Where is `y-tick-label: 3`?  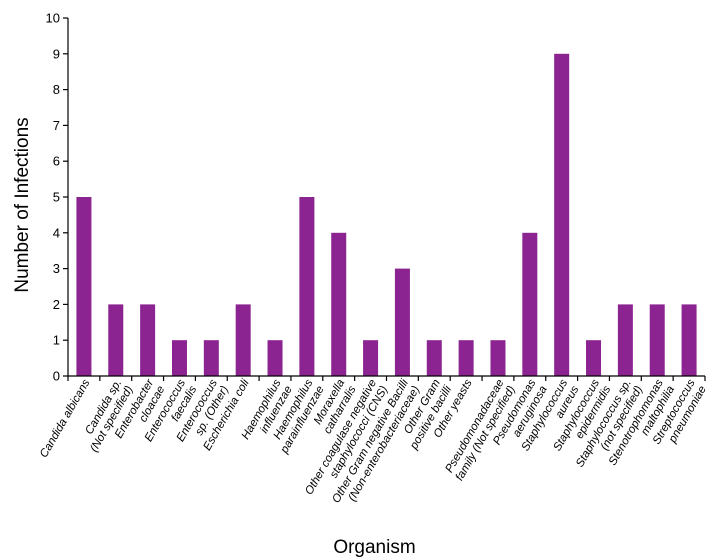 y-tick-label: 3 is located at coordinates (56, 268).